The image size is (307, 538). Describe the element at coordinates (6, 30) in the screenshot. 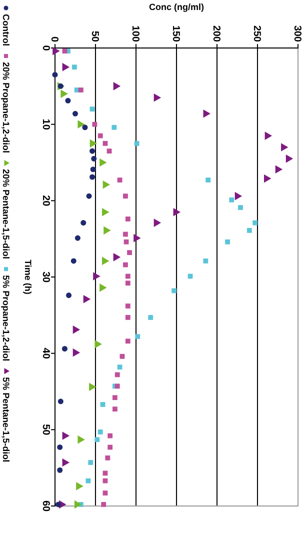

I see `legend-label: Control` at that location.